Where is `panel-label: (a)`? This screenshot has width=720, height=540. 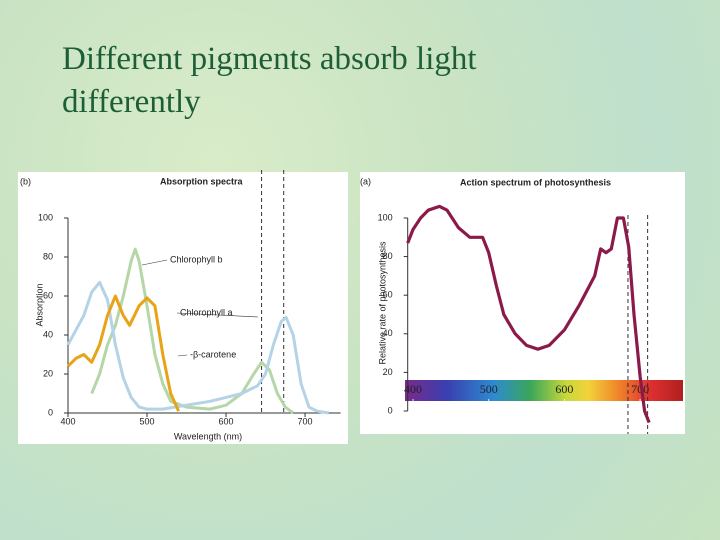
panel-label: (a) is located at coordinates (365, 181).